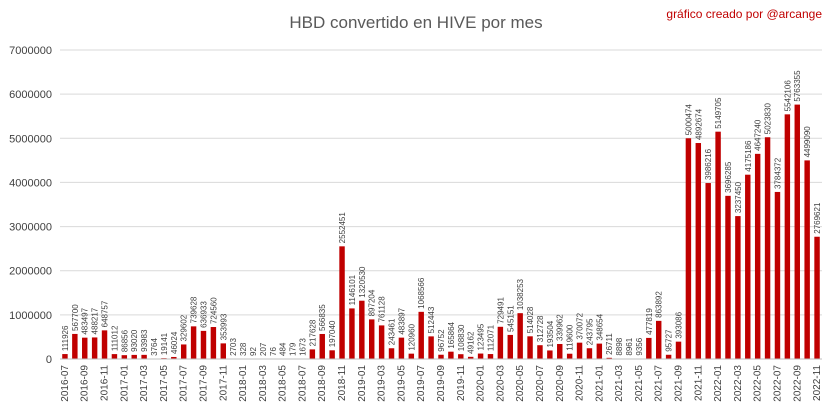 The width and height of the screenshot is (832, 417). What do you see at coordinates (65, 338) in the screenshot?
I see `data-label: 111926` at bounding box center [65, 338].